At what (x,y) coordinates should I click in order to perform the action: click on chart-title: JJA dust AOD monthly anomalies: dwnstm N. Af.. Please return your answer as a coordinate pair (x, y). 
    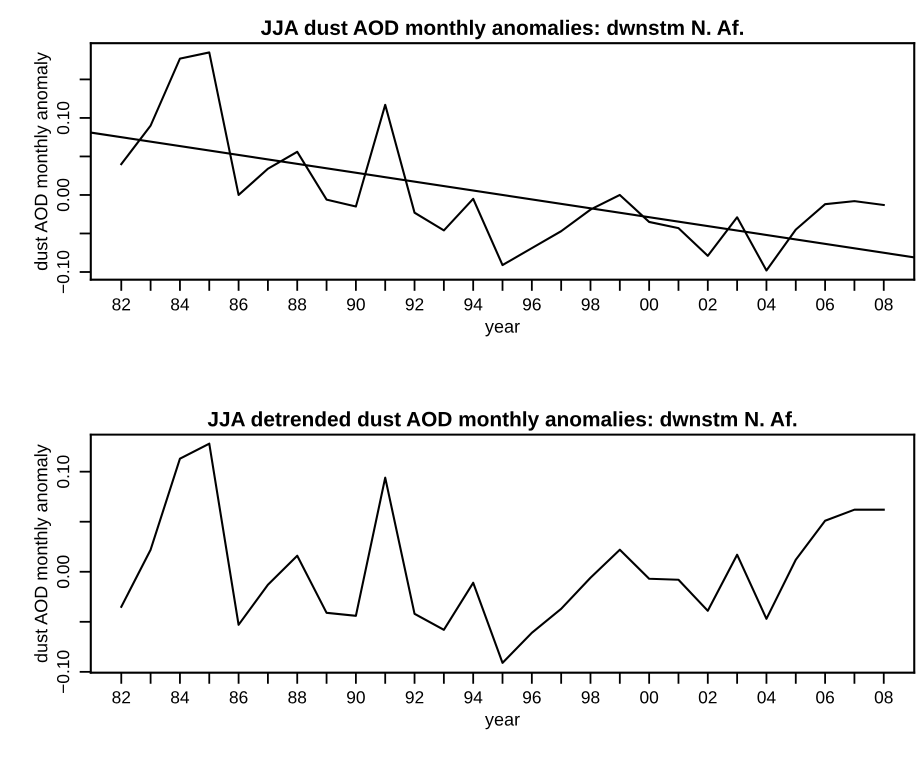
    Looking at the image, I should click on (502, 30).